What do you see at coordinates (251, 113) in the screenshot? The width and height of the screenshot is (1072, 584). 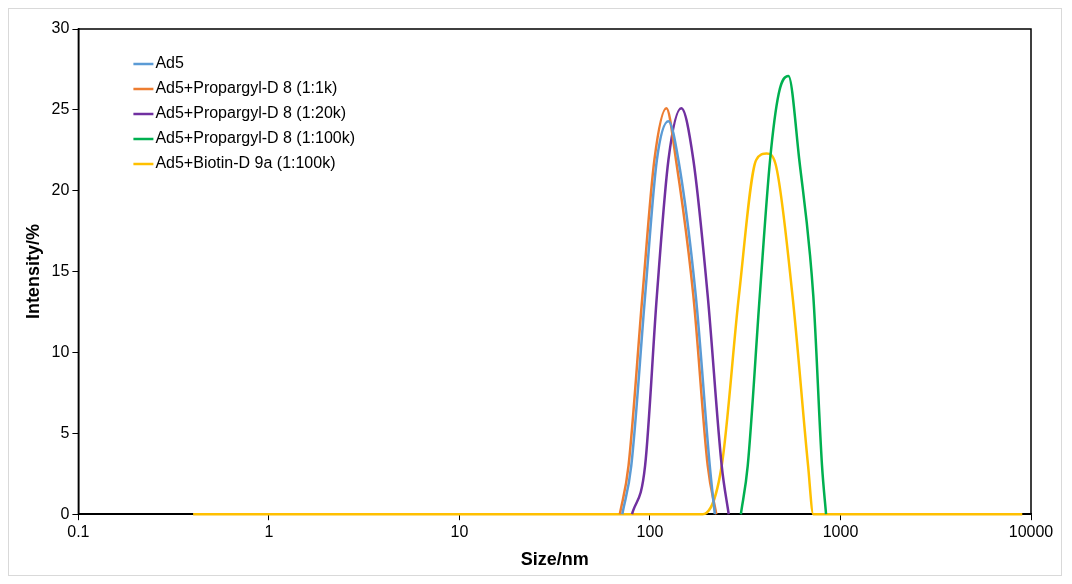 I see `legend-label: Ad5+Propargyl-D 8 (1:20k)` at bounding box center [251, 113].